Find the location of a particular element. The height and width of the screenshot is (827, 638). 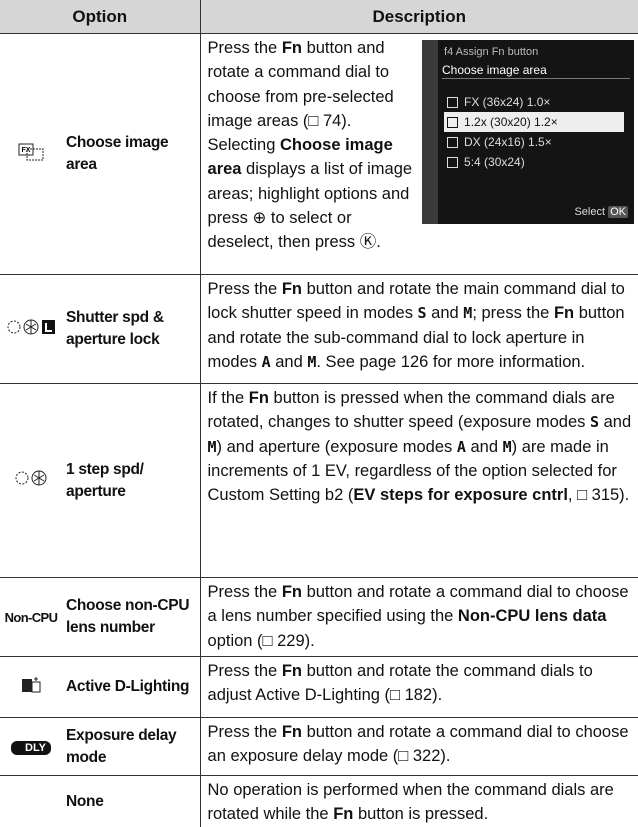

text-run: ) and aperture (exposure modes is located at coordinates (336, 446).